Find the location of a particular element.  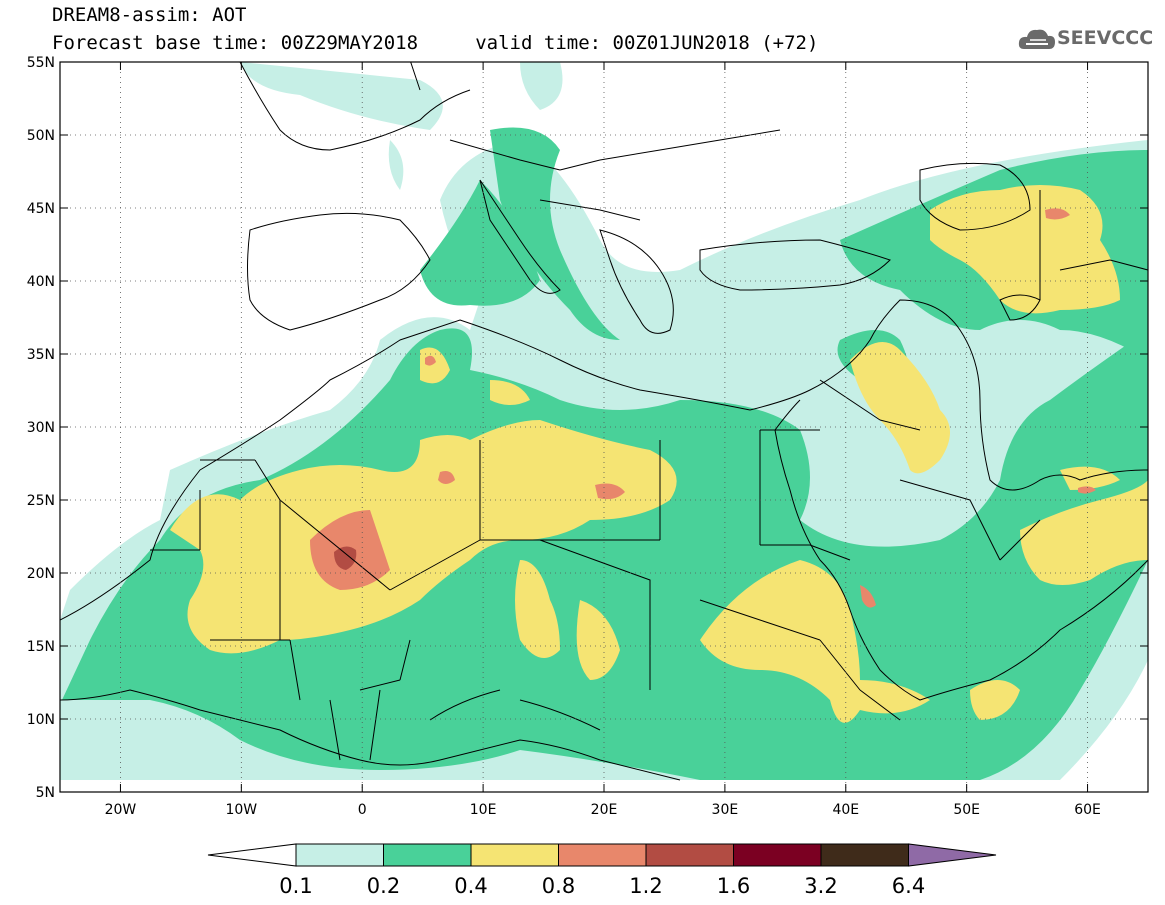

lat-tick-label: 40N is located at coordinates (41, 282).